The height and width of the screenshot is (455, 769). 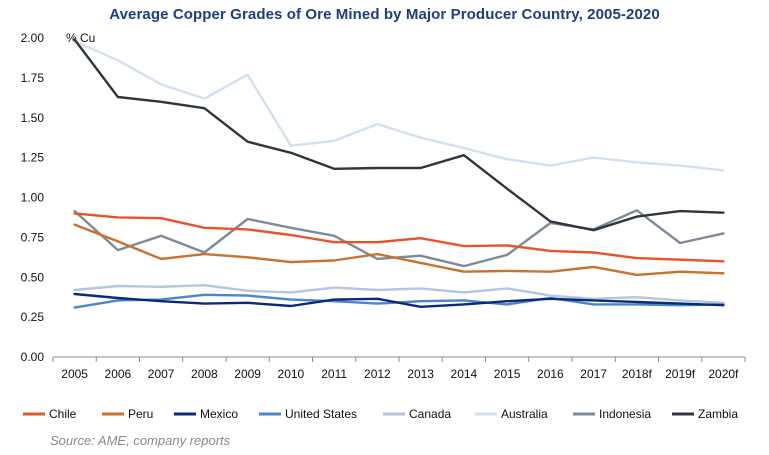 I want to click on y-tick-label: 0.50, so click(x=33, y=277).